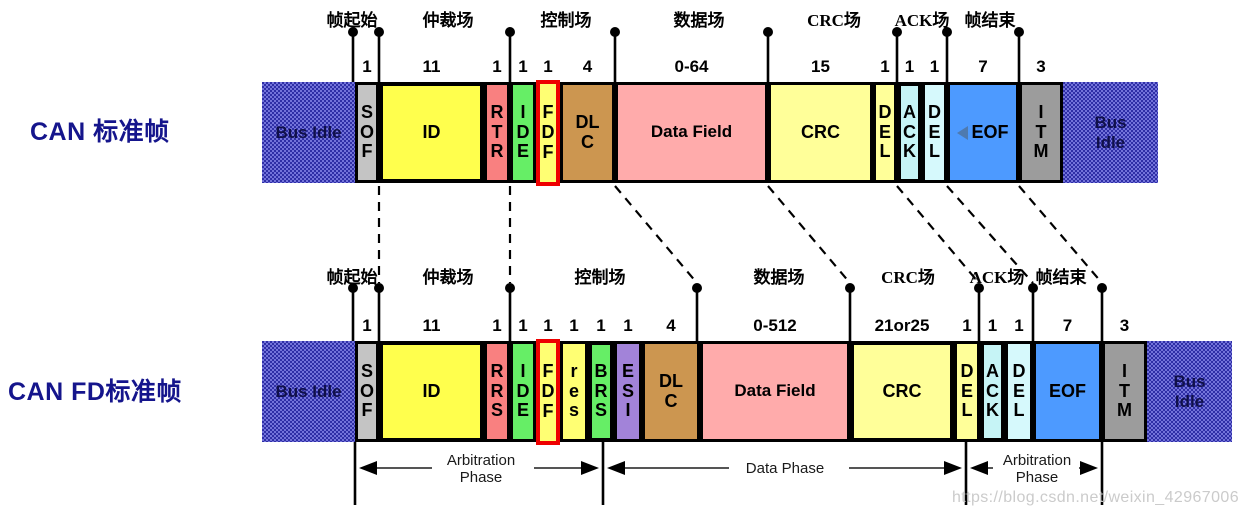  Describe the element at coordinates (574, 391) in the screenshot. I see `field-res: r e s` at that location.